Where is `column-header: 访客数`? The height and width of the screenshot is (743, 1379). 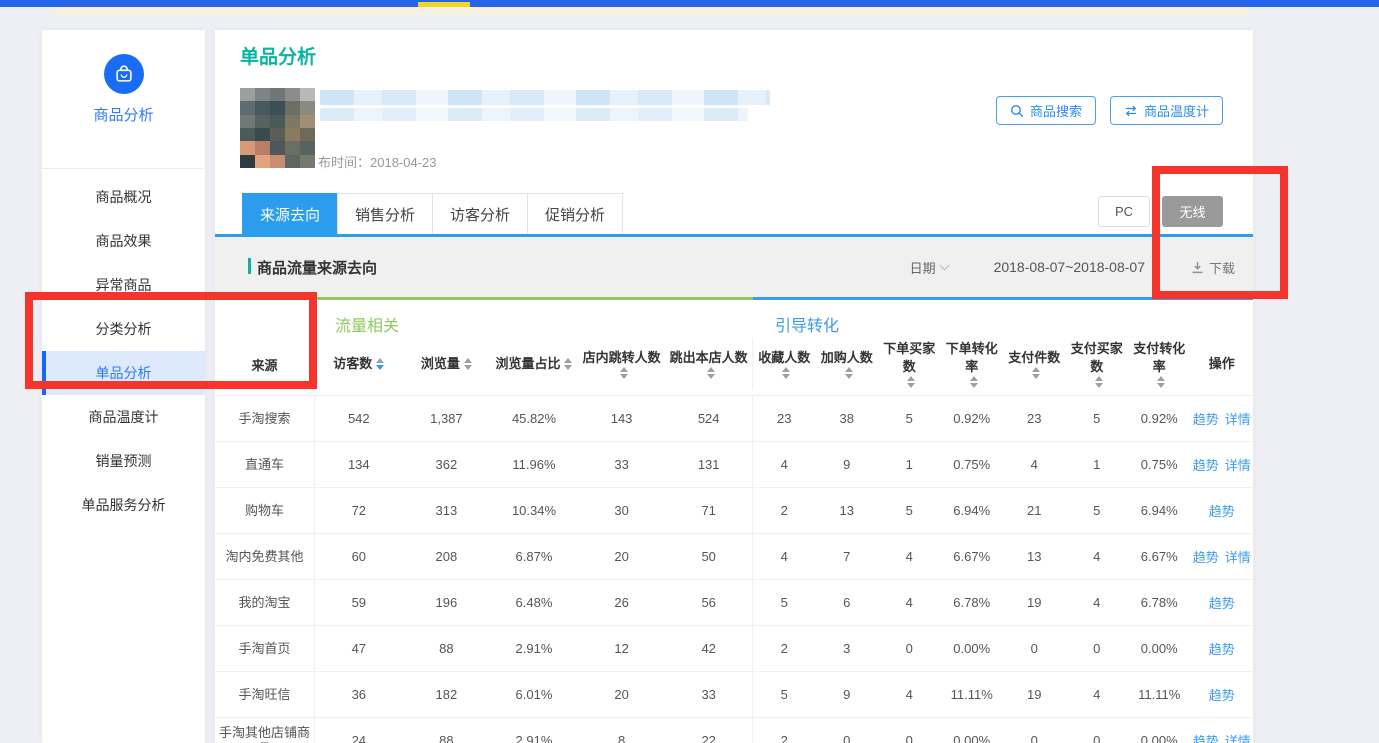 column-header: 访客数 is located at coordinates (359, 364).